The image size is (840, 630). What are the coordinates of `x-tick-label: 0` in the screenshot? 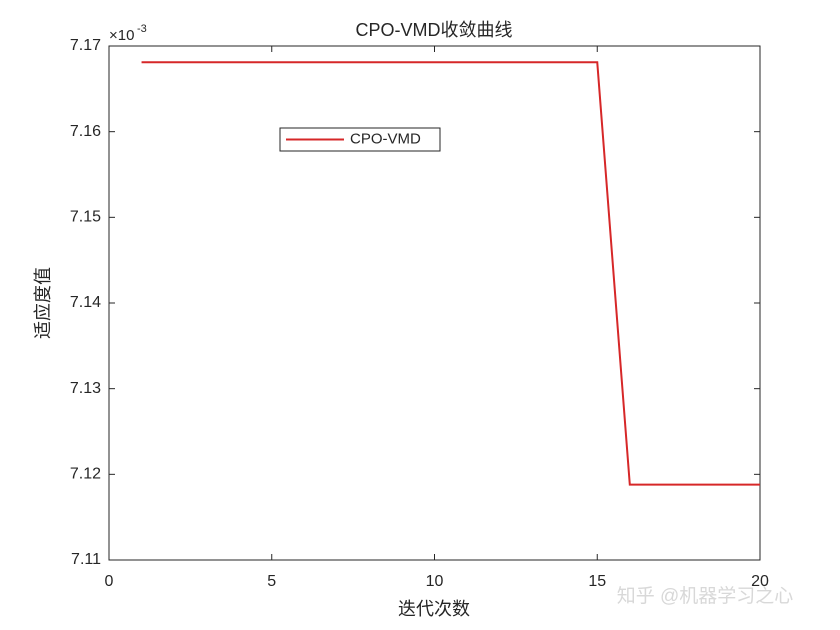 It's located at (109, 581).